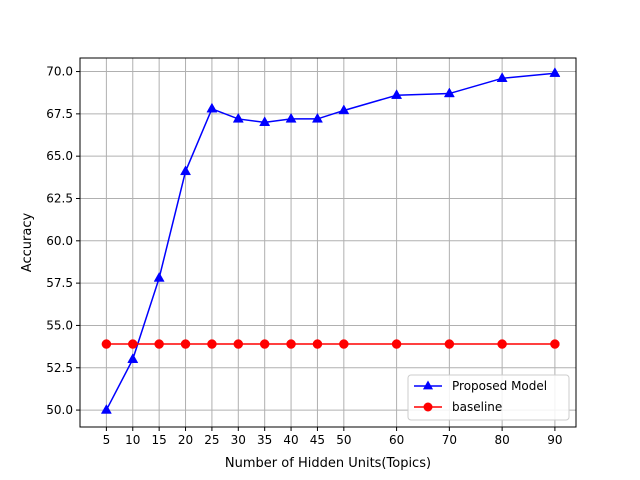  What do you see at coordinates (59, 410) in the screenshot?
I see `y-tick-label: 50.0` at bounding box center [59, 410].